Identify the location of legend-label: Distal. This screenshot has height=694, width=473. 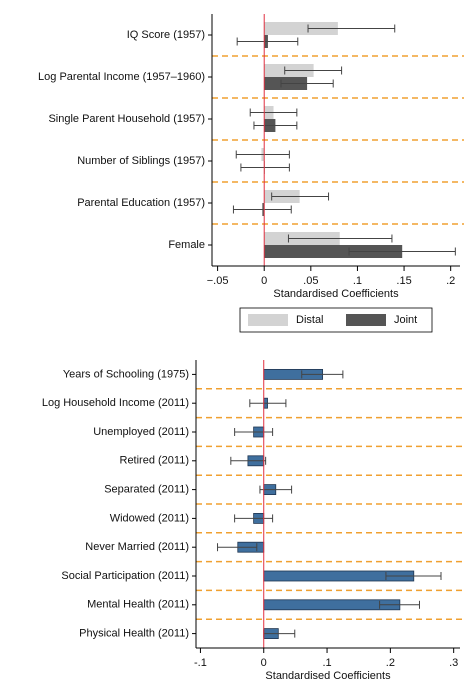
(310, 320).